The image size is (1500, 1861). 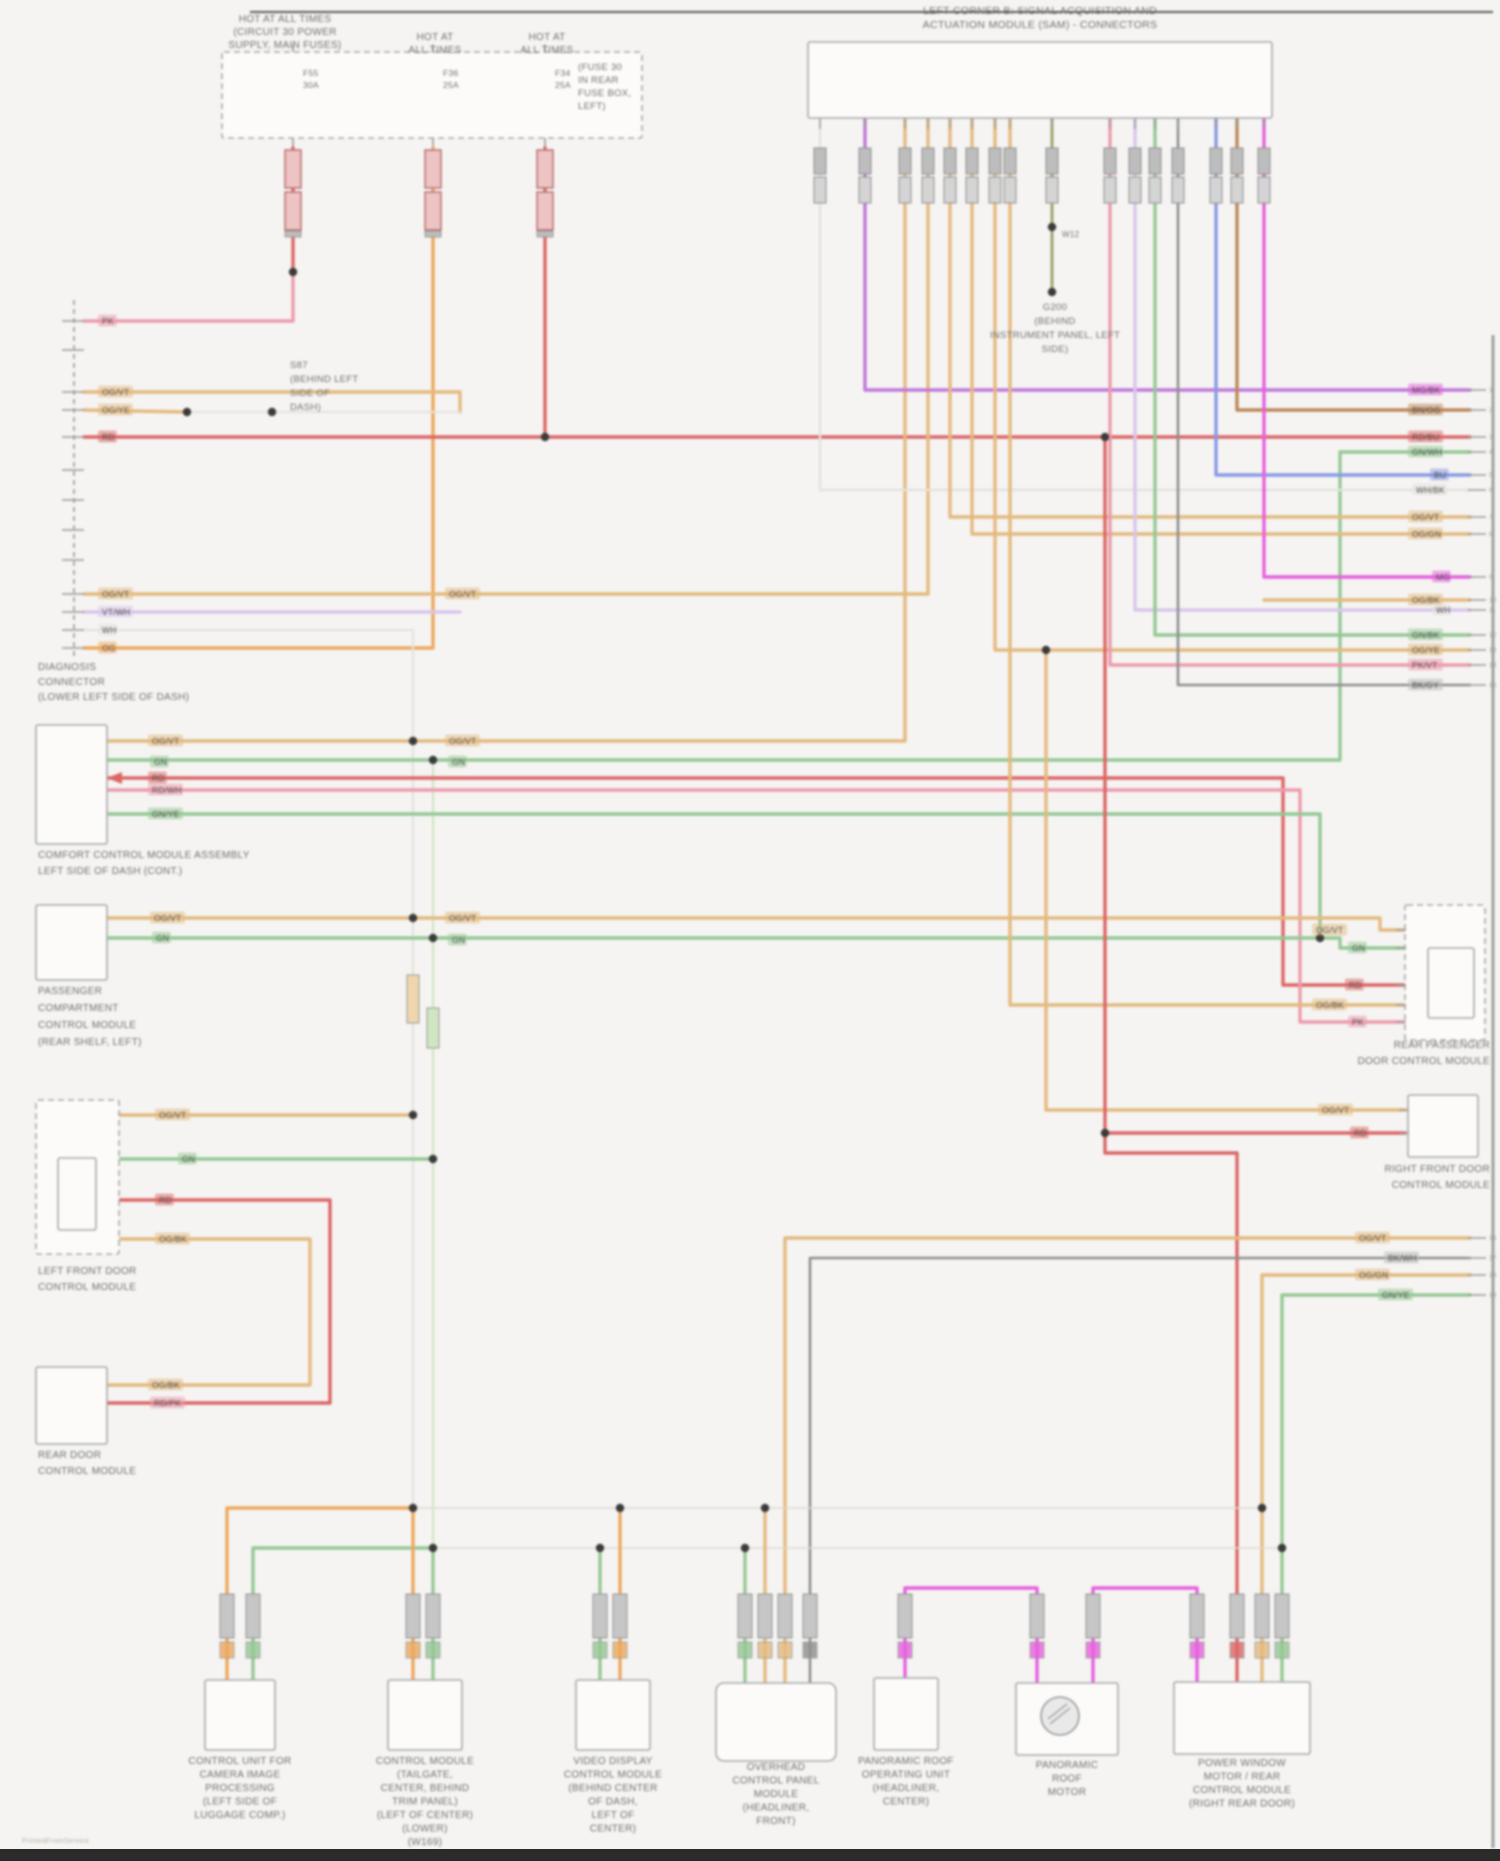 What do you see at coordinates (1427, 452) in the screenshot?
I see `wire-label: GN/WH` at bounding box center [1427, 452].